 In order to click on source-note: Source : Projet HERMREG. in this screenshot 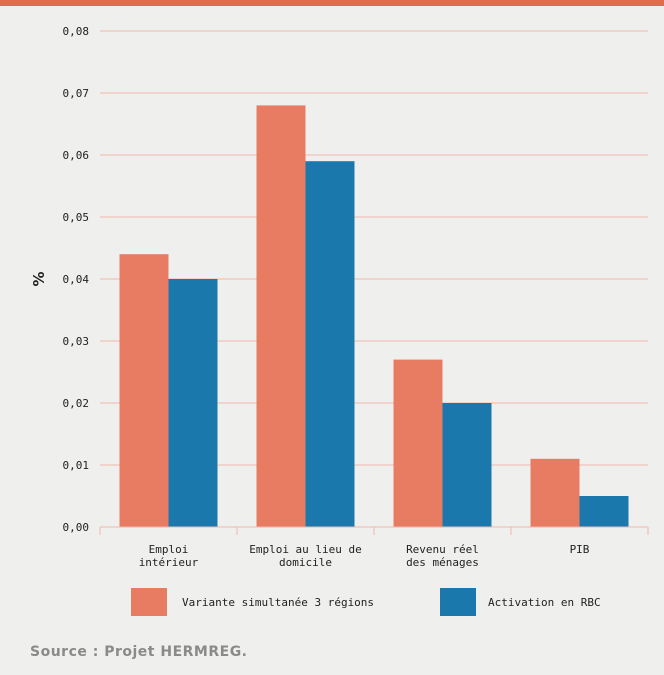, I will do `click(139, 652)`.